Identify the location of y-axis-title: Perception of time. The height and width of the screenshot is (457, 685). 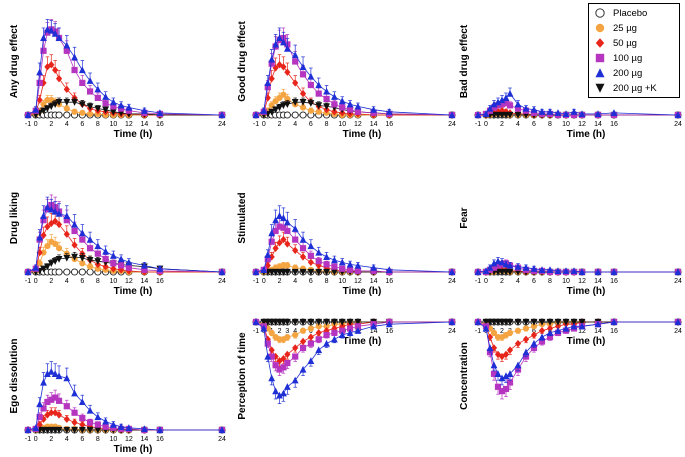
(242, 376).